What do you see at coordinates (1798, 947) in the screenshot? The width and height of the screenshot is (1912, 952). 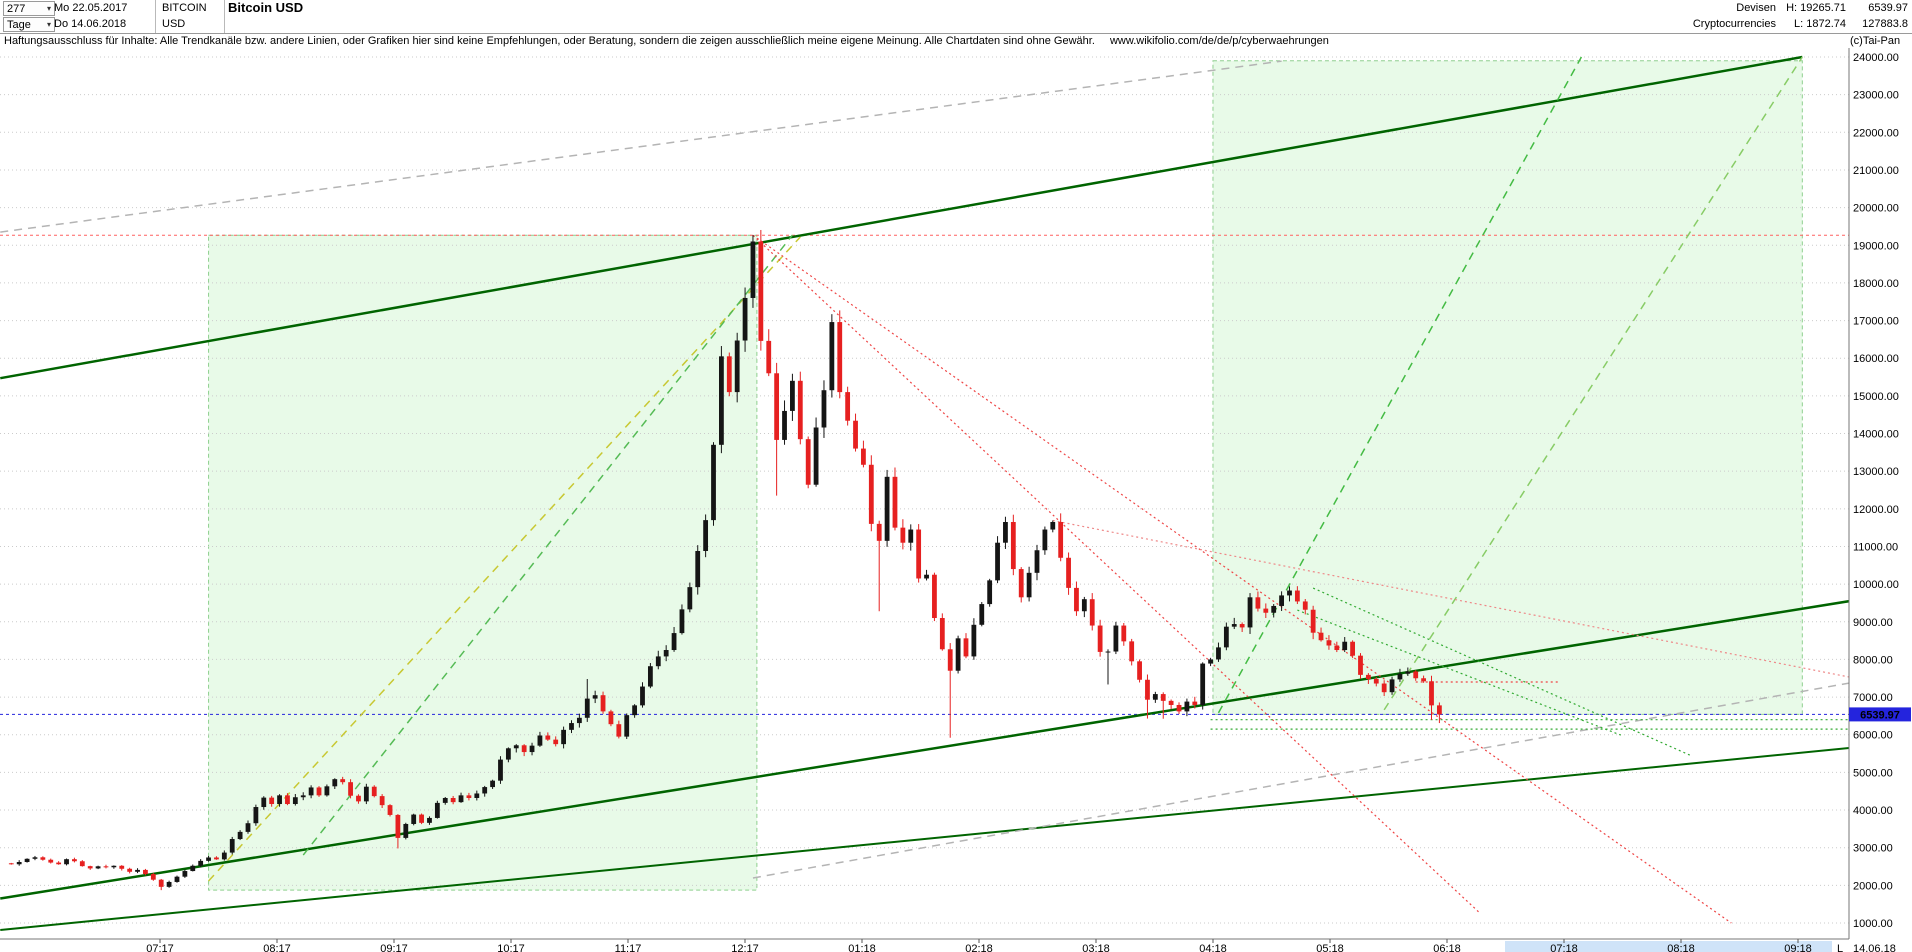 I see `time-axis-label: 09:18` at bounding box center [1798, 947].